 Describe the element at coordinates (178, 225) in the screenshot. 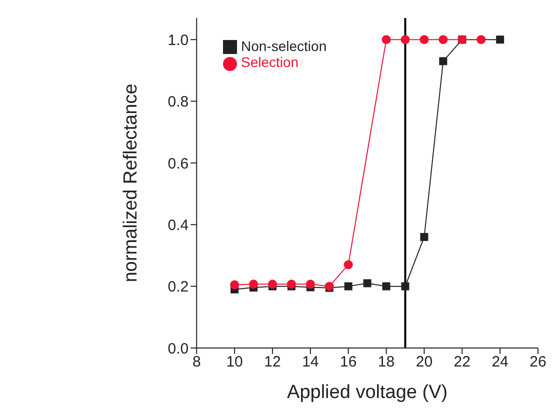

I see `y-tick-label: 0.4` at that location.